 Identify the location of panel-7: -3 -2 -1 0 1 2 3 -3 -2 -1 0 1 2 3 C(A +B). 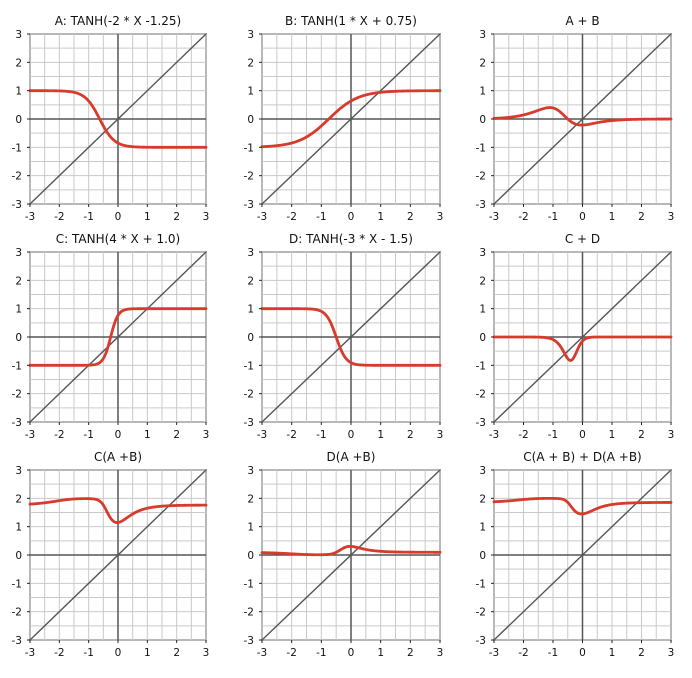
(111, 554).